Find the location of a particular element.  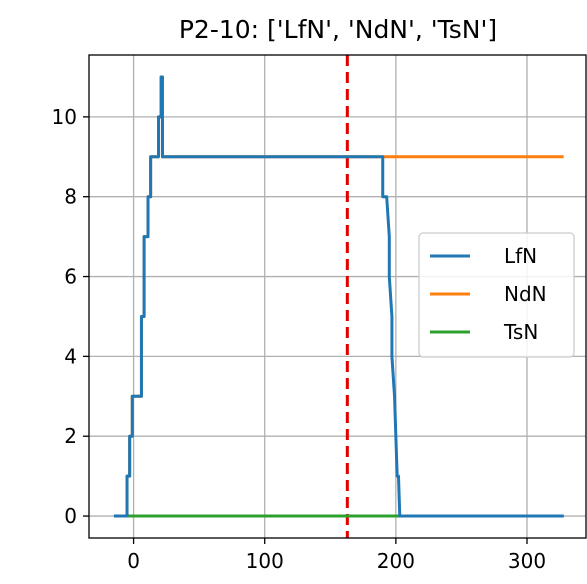

x-tick-label: 100 is located at coordinates (265, 561).